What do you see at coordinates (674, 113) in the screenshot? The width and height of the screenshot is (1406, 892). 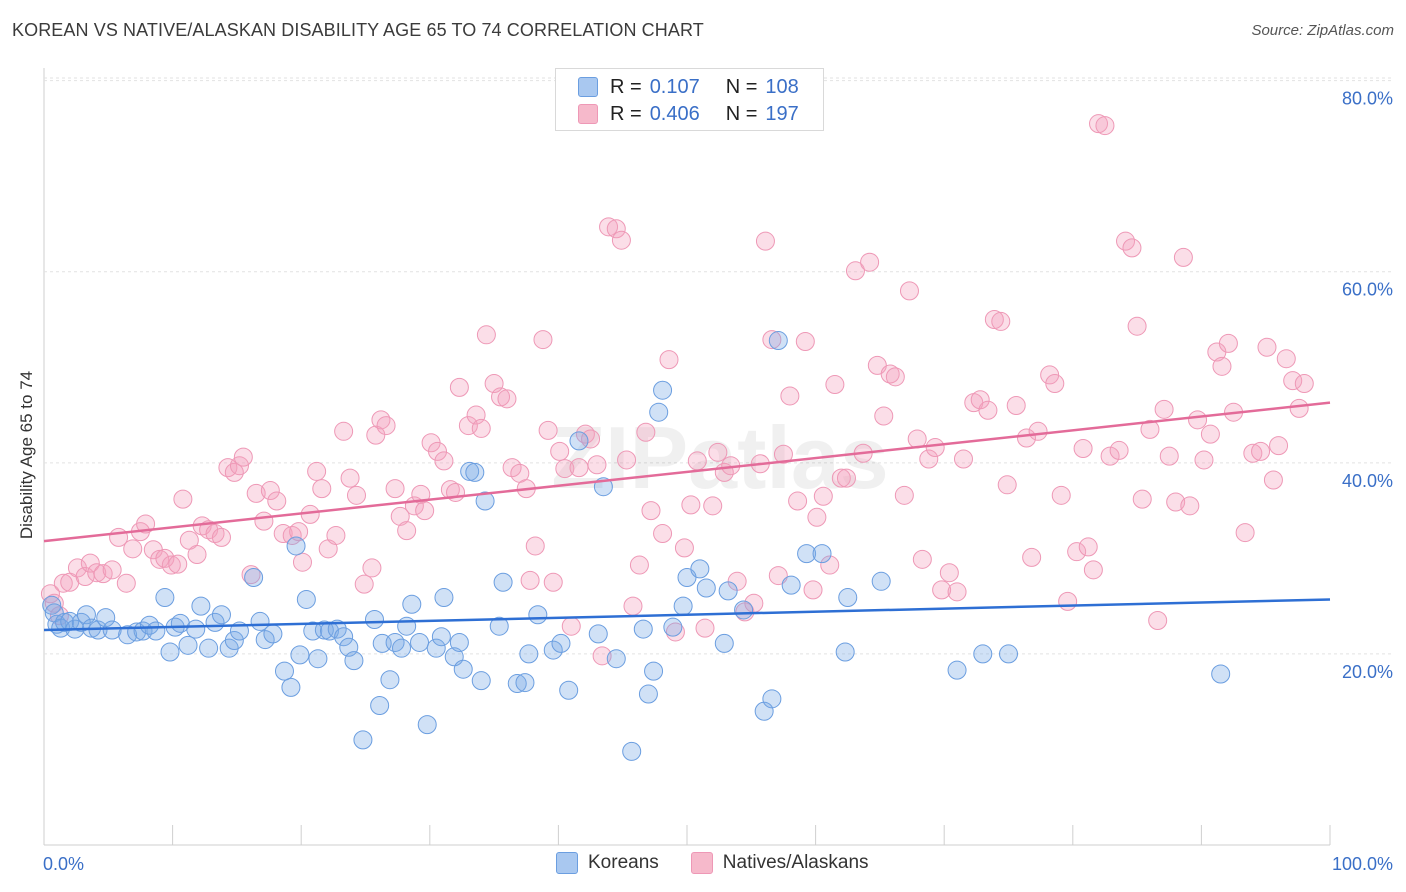 I see `legend-r-value: 0.406` at bounding box center [674, 113].